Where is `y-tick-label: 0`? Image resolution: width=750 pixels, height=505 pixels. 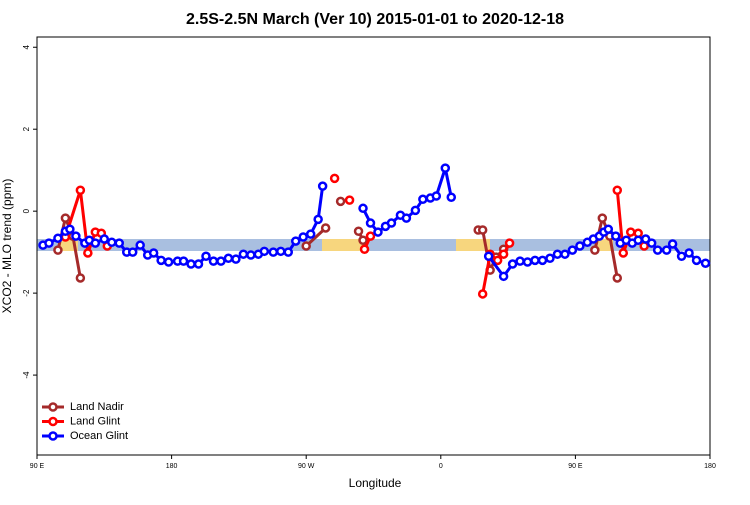 y-tick-label: 0 is located at coordinates (26, 210).